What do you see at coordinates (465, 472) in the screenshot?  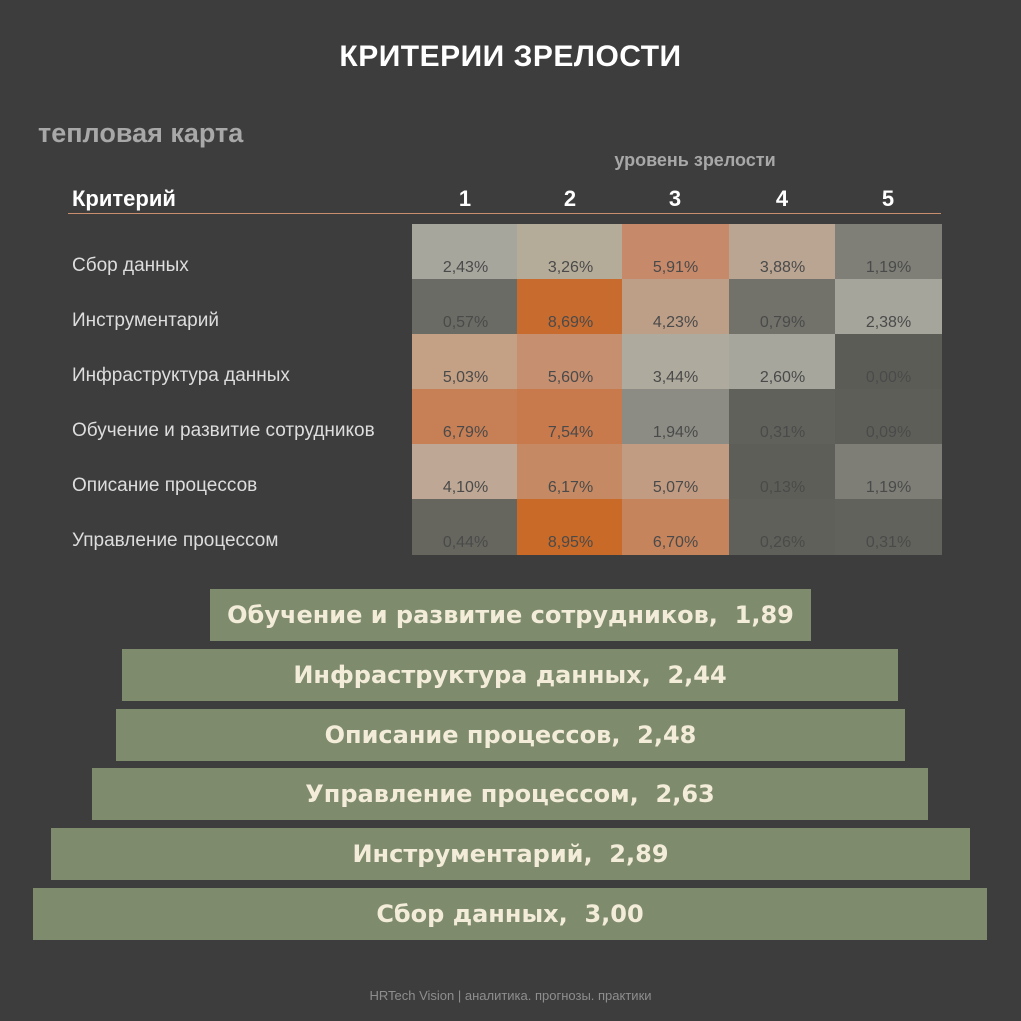 I see `heatmap-cell: 4,10%` at bounding box center [465, 472].